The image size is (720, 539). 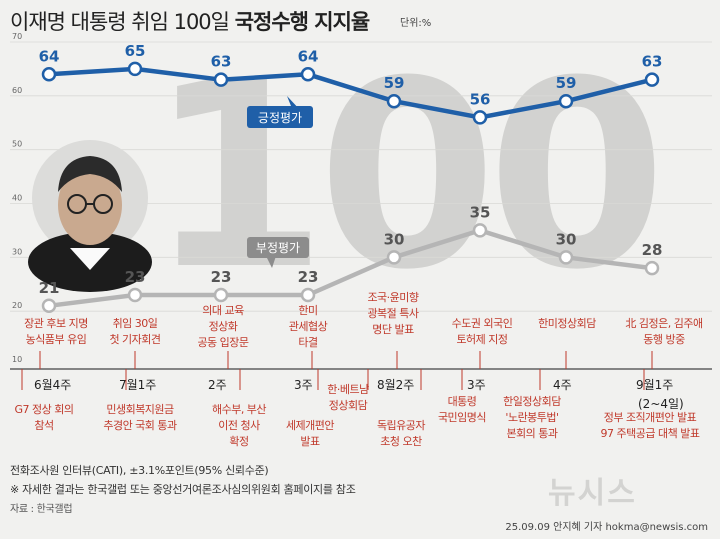 What do you see at coordinates (135, 51) in the screenshot?
I see `data-label: 65` at bounding box center [135, 51].